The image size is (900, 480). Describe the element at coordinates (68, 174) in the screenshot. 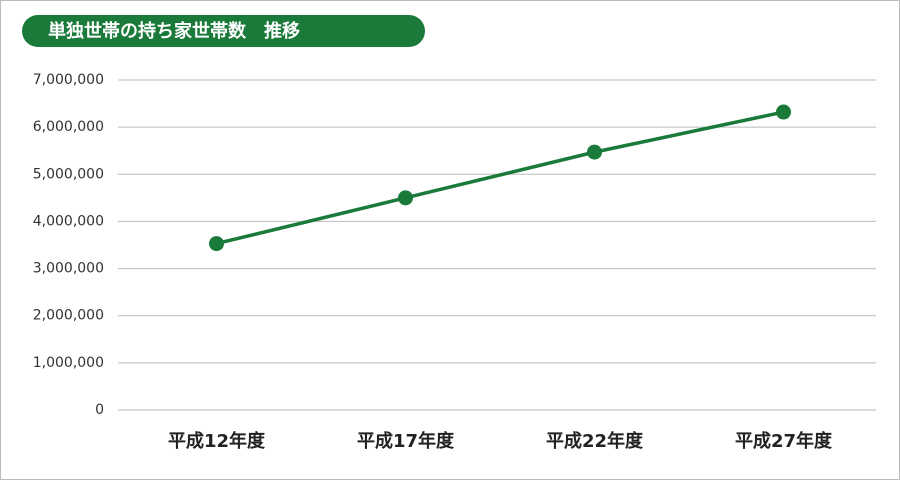

I see `y-tick-label: 5,000,000` at that location.